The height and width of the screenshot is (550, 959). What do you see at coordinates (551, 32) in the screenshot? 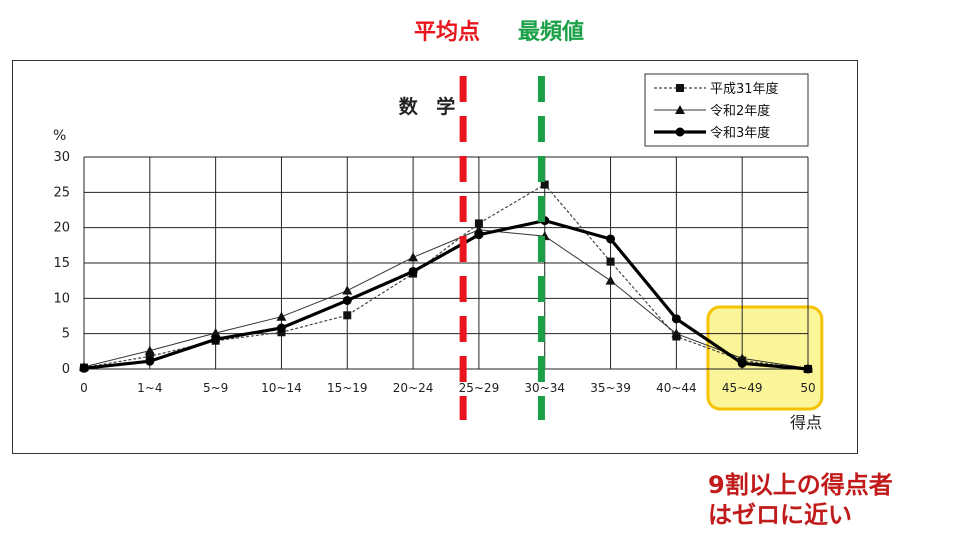
I see `mode-label: 最頻値` at bounding box center [551, 32].